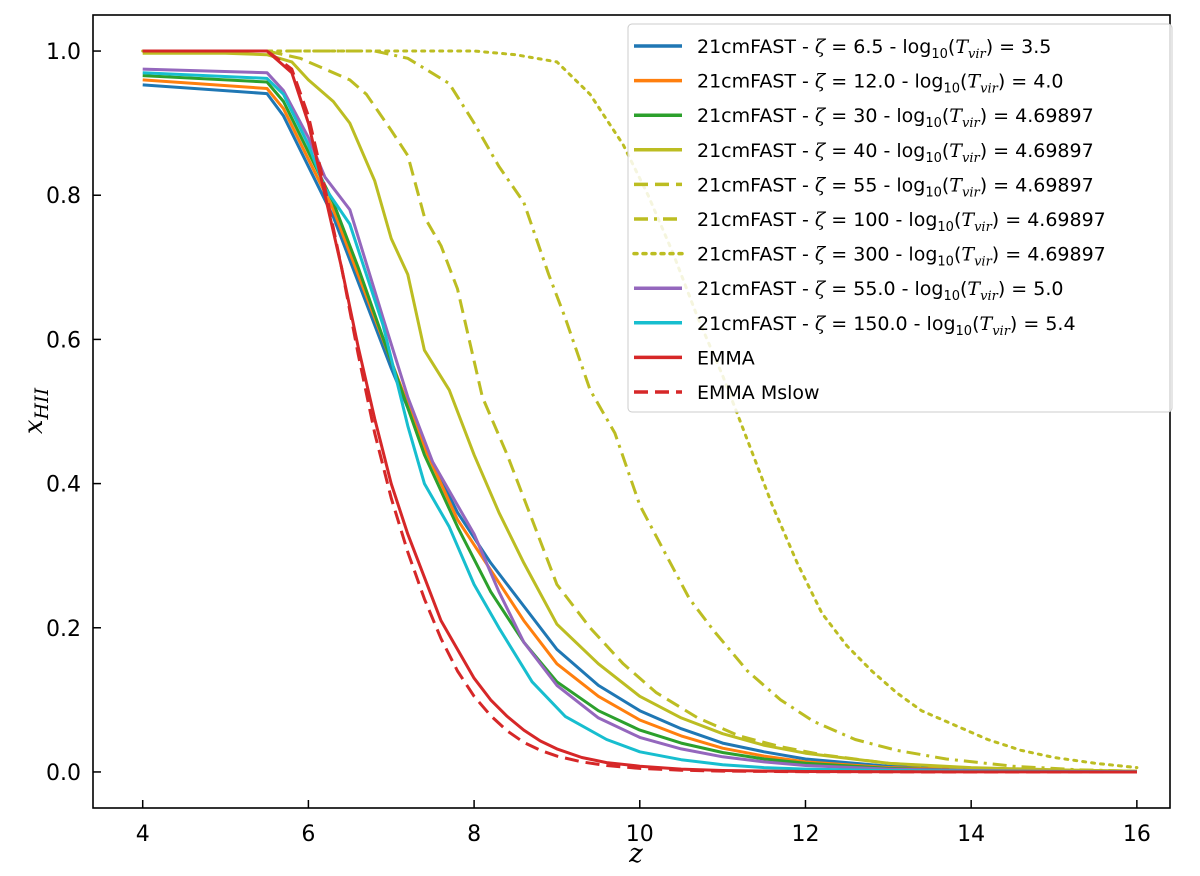 The height and width of the screenshot is (876, 1200). What do you see at coordinates (63, 485) in the screenshot?
I see `y-tick-label-2: 0.4` at bounding box center [63, 485].